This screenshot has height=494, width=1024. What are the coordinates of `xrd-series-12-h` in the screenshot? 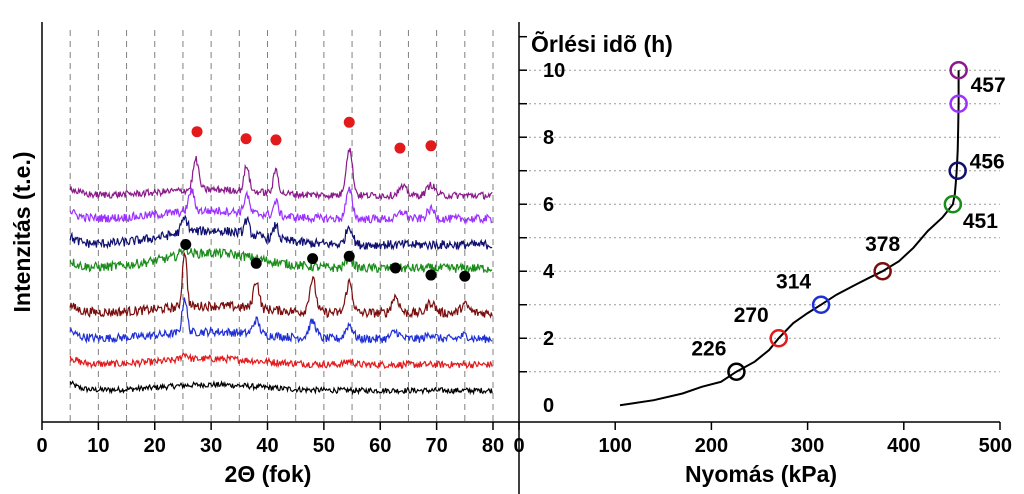 It's located at (281, 206).